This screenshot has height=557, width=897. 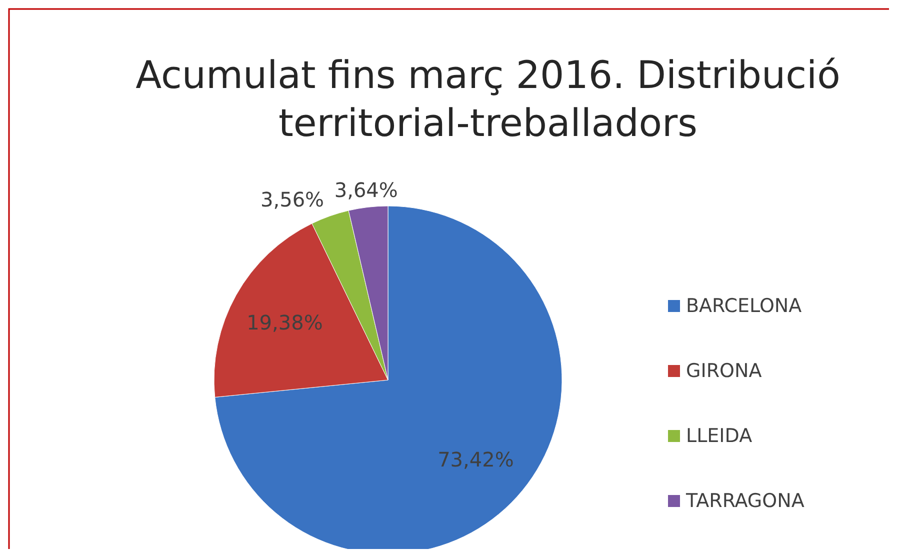 What do you see at coordinates (284, 322) in the screenshot?
I see `data-label: 19,38%` at bounding box center [284, 322].